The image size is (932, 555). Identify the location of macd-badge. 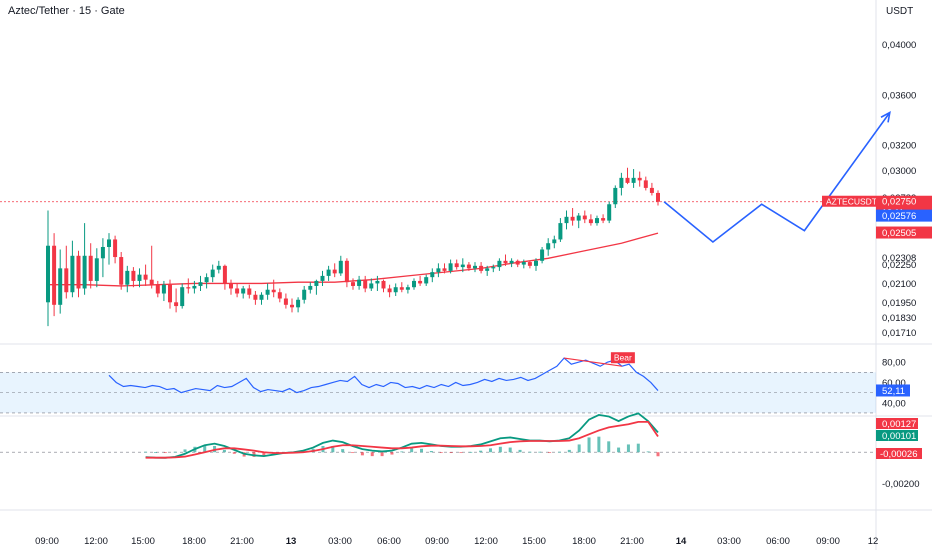
(897, 423).